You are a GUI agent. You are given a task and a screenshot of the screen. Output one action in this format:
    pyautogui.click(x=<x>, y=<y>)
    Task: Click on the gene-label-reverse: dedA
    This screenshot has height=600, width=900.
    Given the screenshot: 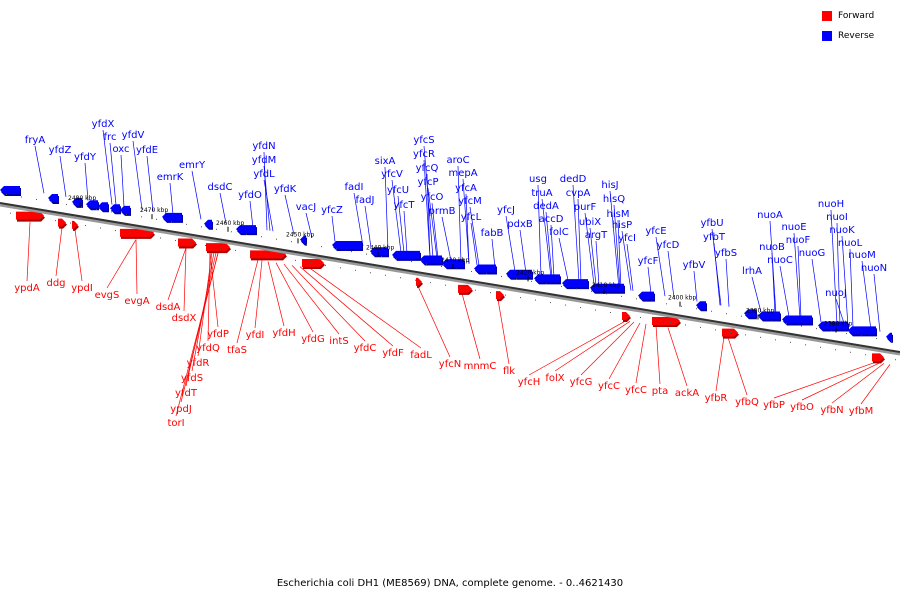 What is the action you would take?
    pyautogui.click(x=546, y=206)
    